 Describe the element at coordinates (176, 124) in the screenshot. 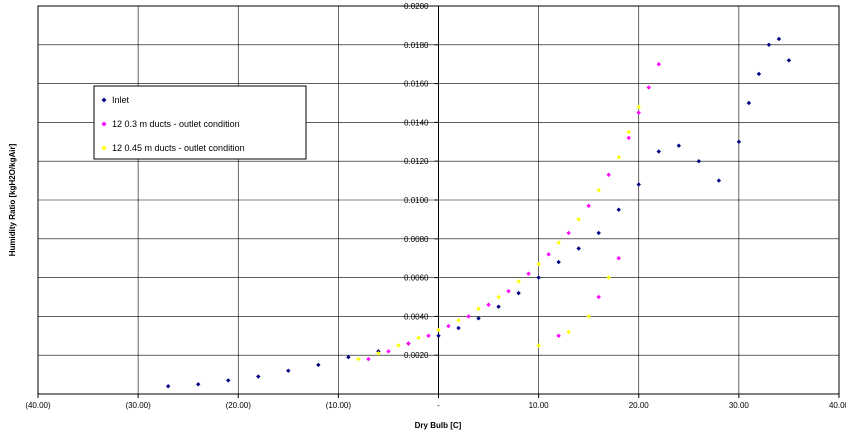

I see `legend-label: 12 0.3 m ducts - outlet condition` at that location.